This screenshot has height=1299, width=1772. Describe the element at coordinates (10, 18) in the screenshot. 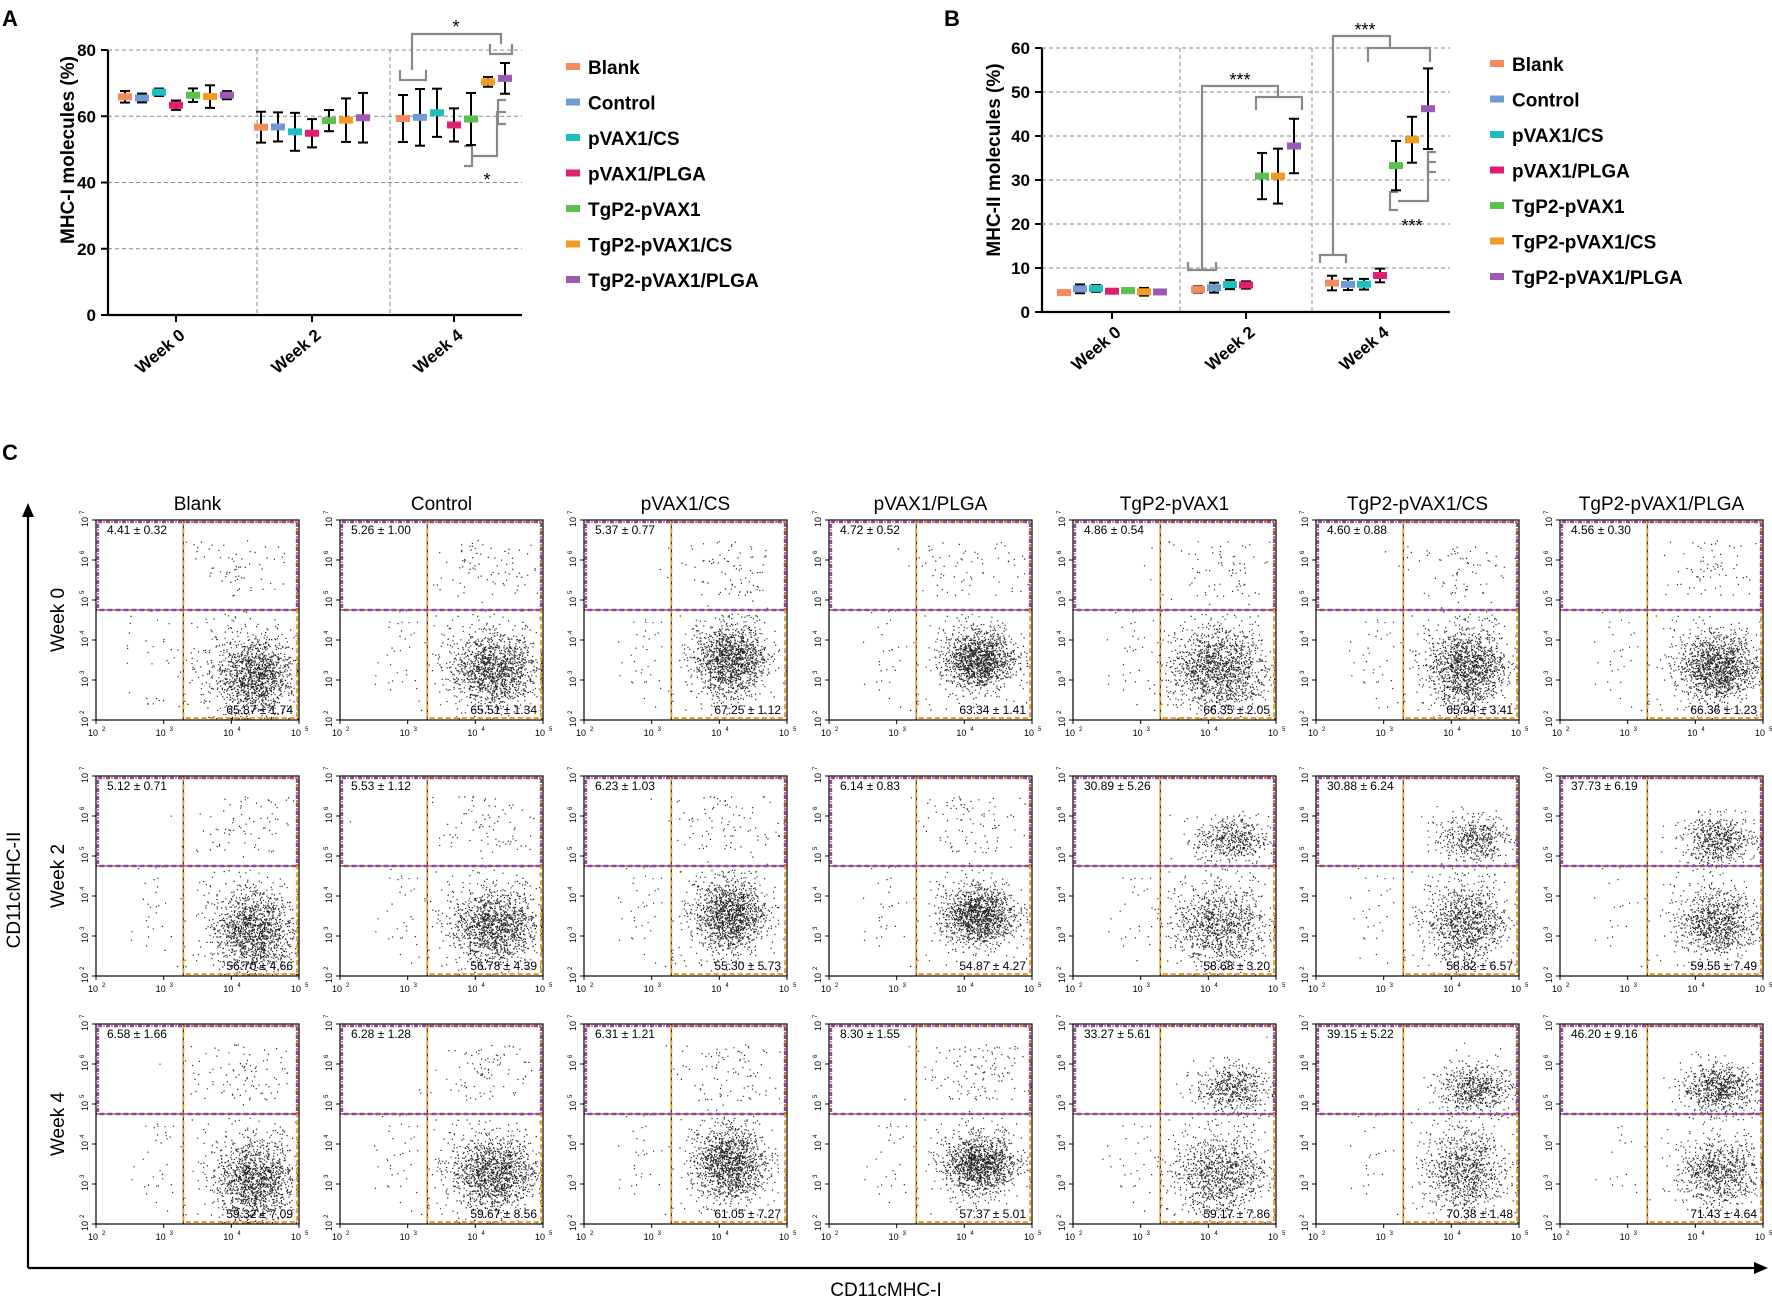

I see `panel-label-a: A` at that location.